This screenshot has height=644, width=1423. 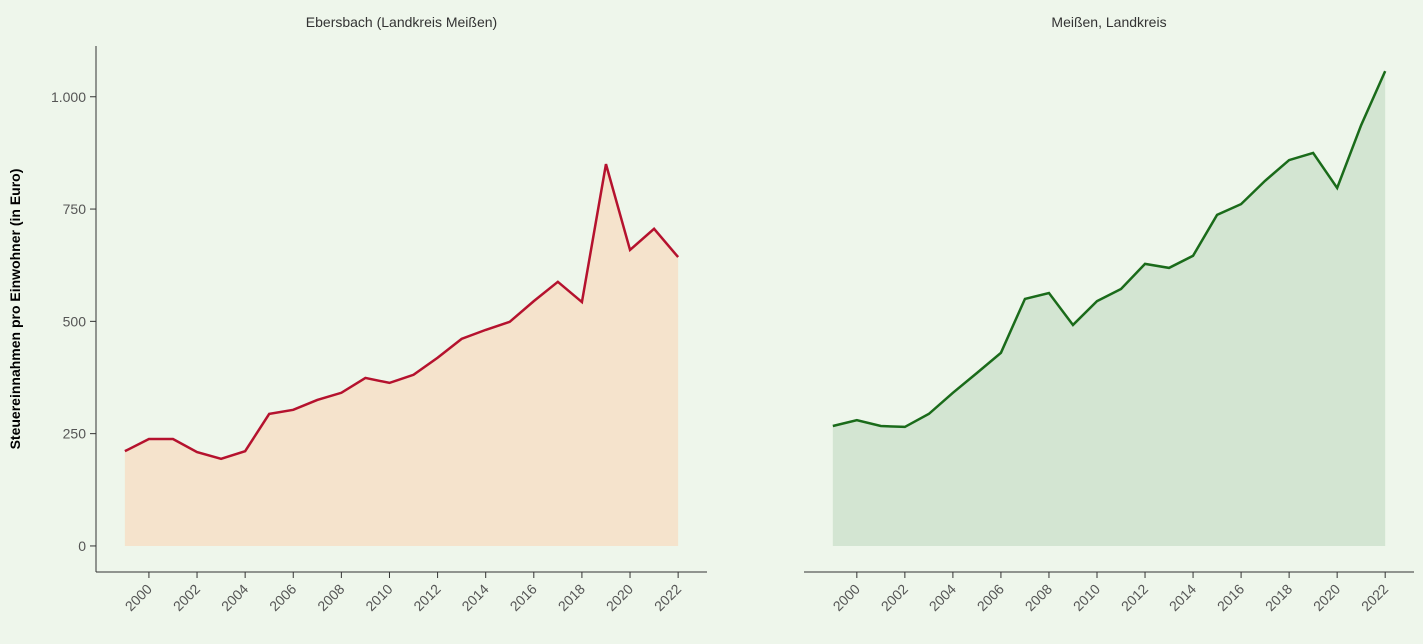 I want to click on y-tick-label: 1.000, so click(x=68, y=97).